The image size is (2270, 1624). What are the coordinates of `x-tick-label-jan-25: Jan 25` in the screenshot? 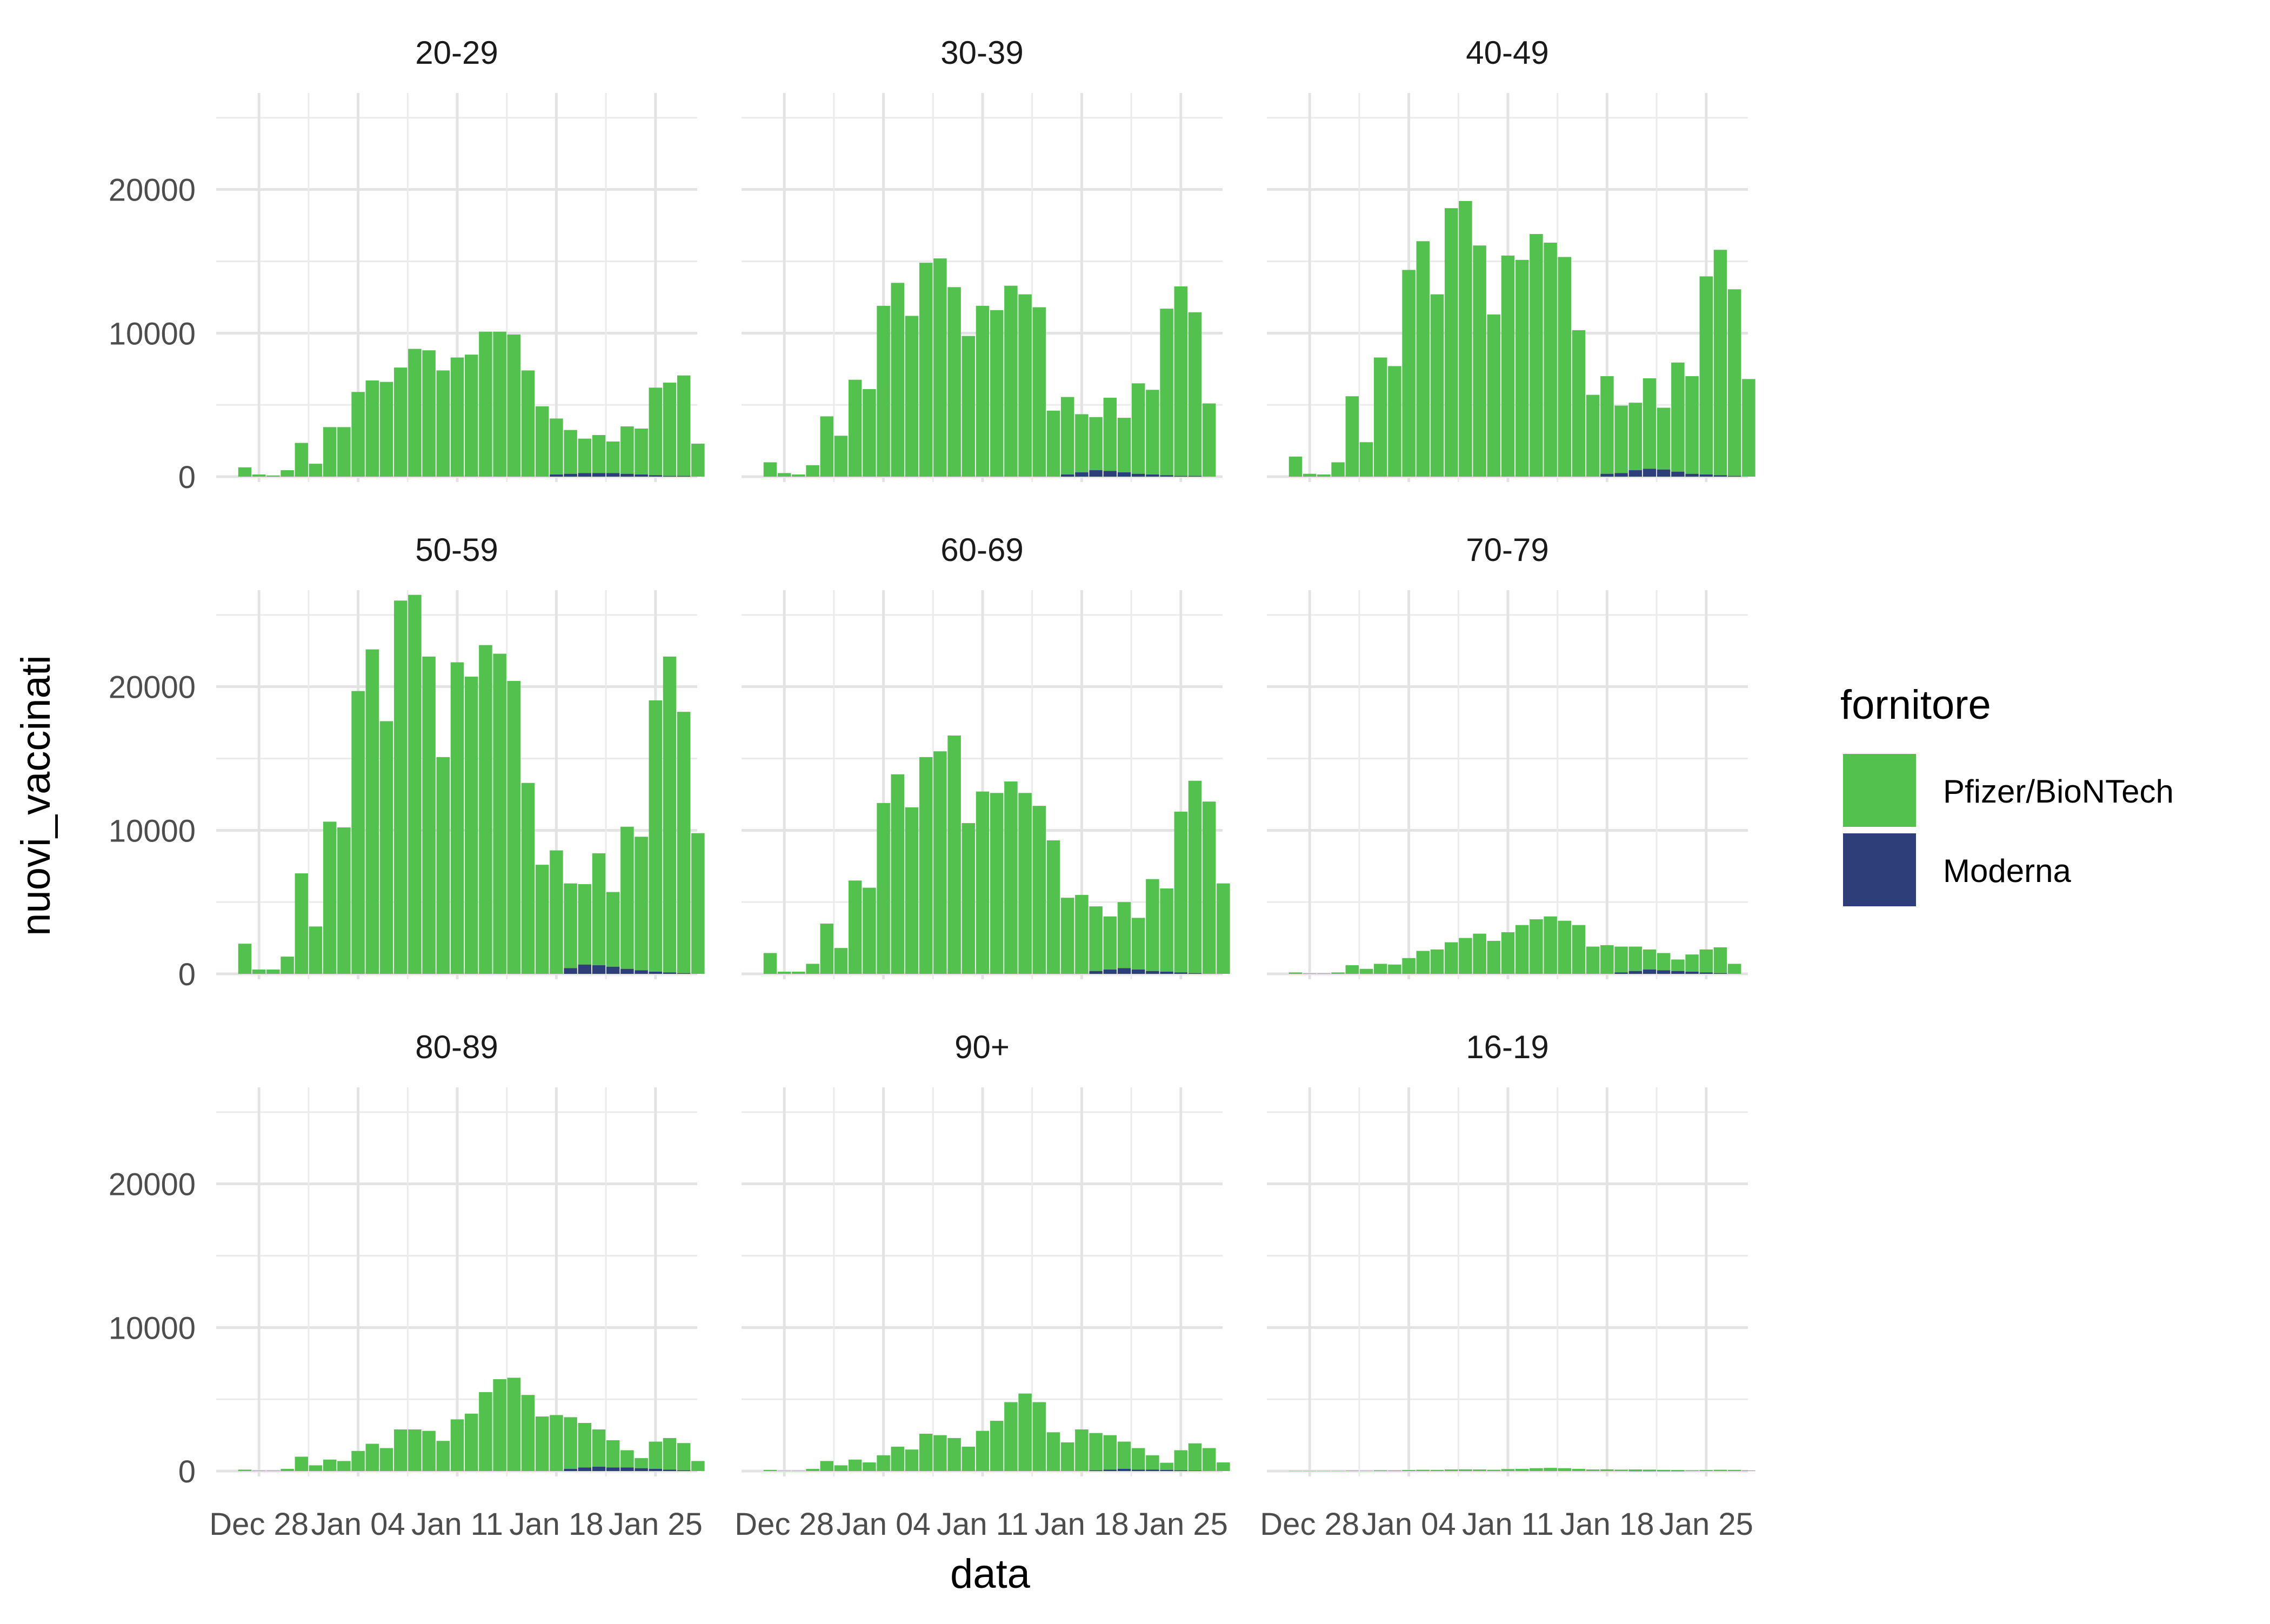 It's located at (656, 1524).